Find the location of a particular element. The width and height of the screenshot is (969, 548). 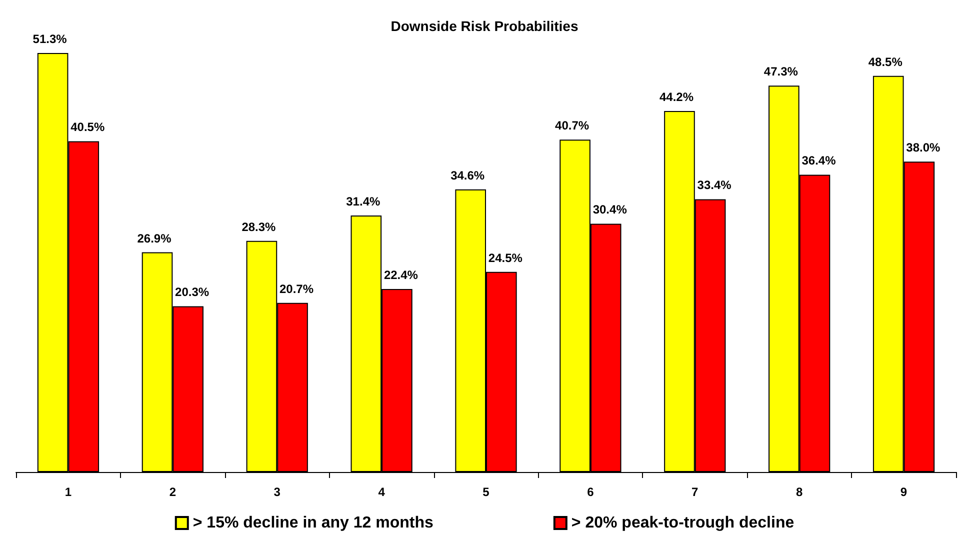

data-label: 31.4% is located at coordinates (363, 201).